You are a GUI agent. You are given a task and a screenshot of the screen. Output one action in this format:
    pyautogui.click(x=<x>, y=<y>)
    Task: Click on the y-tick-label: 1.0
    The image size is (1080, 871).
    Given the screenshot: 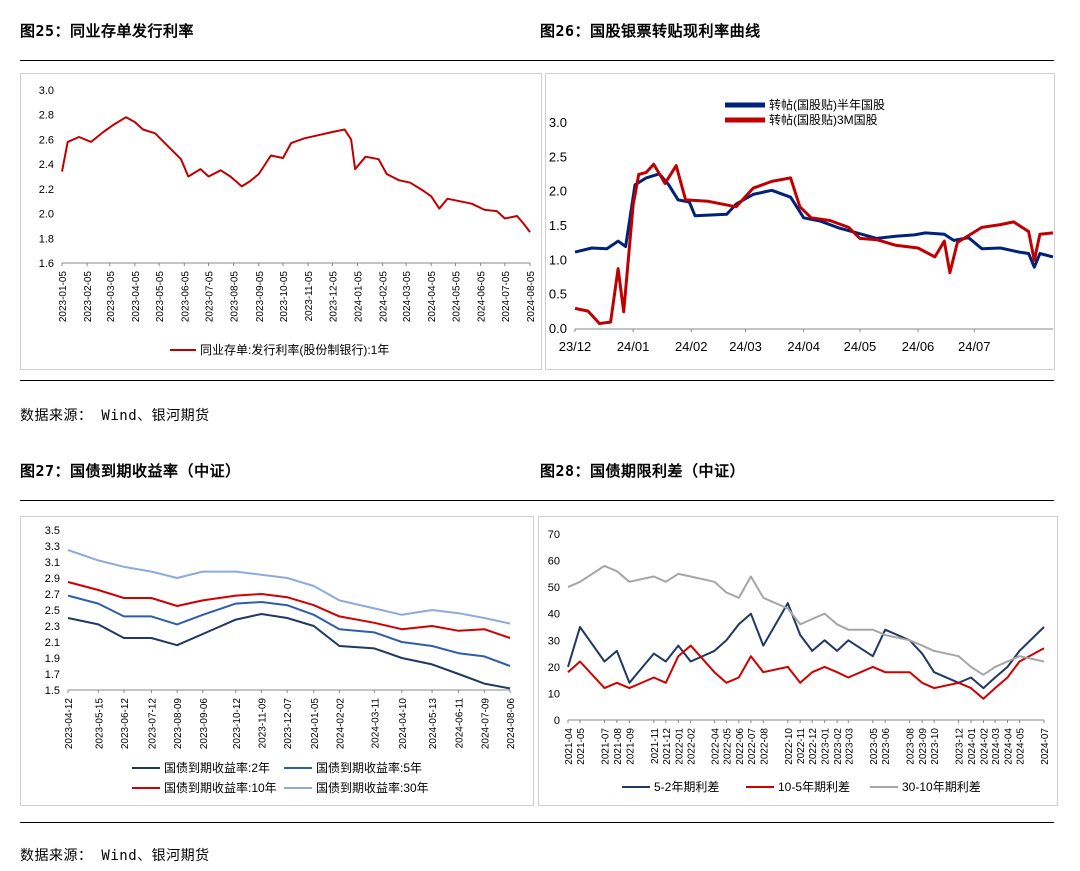 What is the action you would take?
    pyautogui.click(x=558, y=259)
    